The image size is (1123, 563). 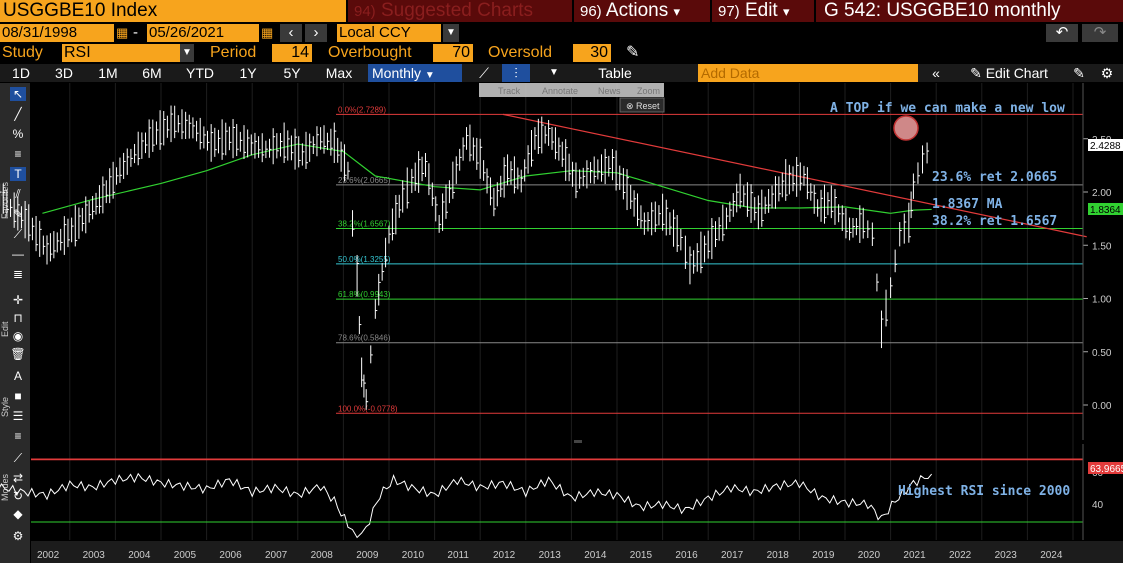 What do you see at coordinates (21, 73) in the screenshot?
I see `tf-1d: 1D` at bounding box center [21, 73].